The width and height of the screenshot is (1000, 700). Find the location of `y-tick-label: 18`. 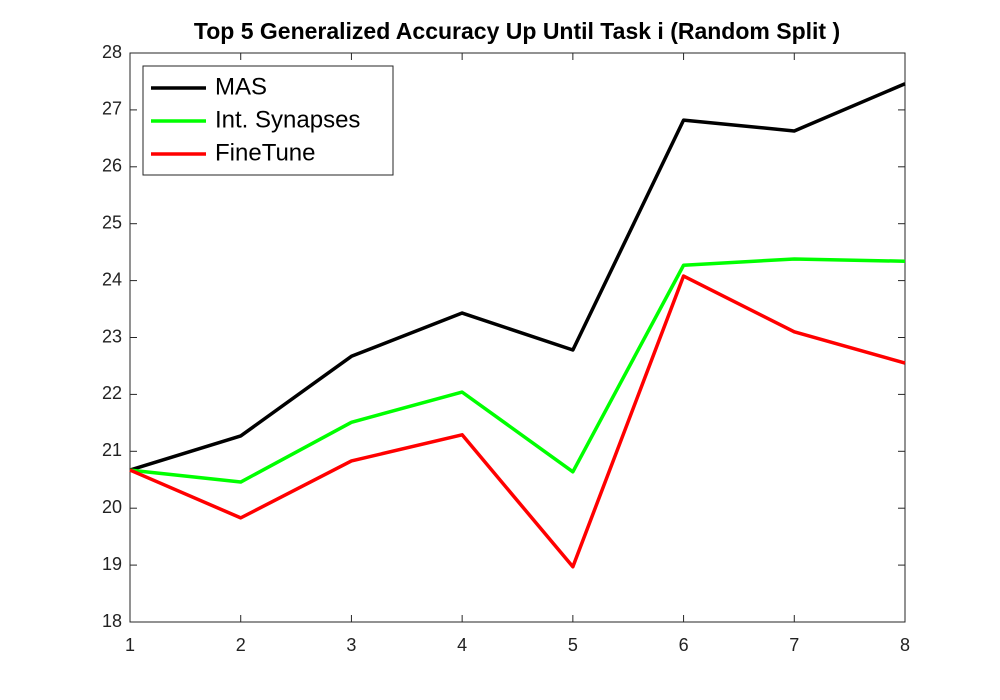

y-tick-label: 18 is located at coordinates (112, 621).